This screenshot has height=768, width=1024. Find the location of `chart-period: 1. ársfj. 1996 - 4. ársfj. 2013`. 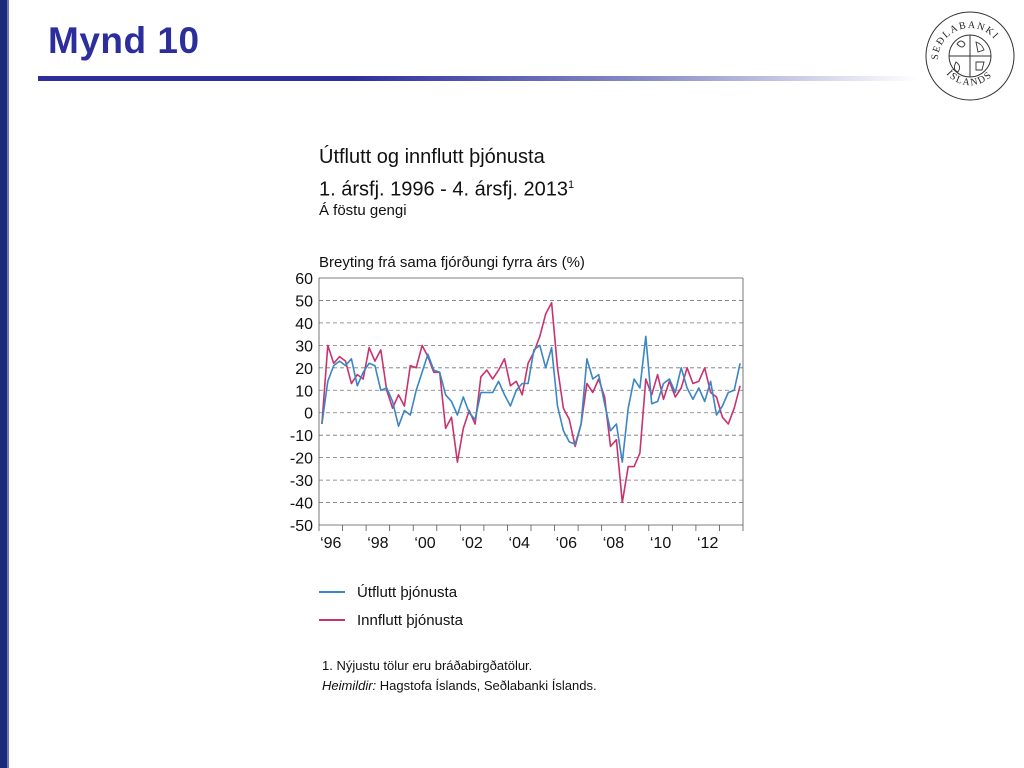

chart-period: 1. ársfj. 1996 - 4. ársfj. 2013 is located at coordinates (444, 189).